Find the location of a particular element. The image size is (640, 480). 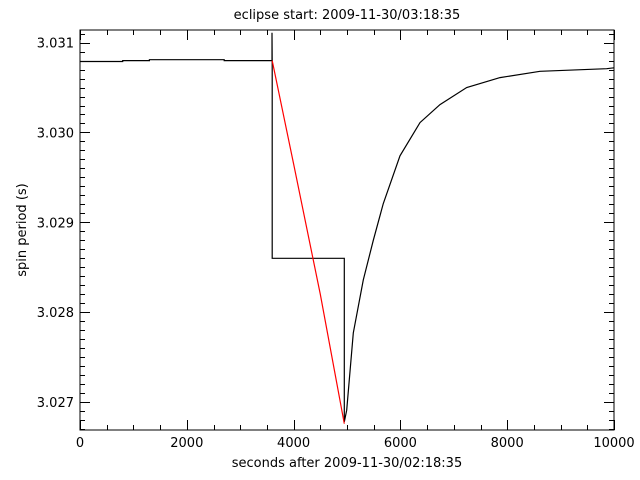

y-tick-label: 3.027 is located at coordinates (55, 403).